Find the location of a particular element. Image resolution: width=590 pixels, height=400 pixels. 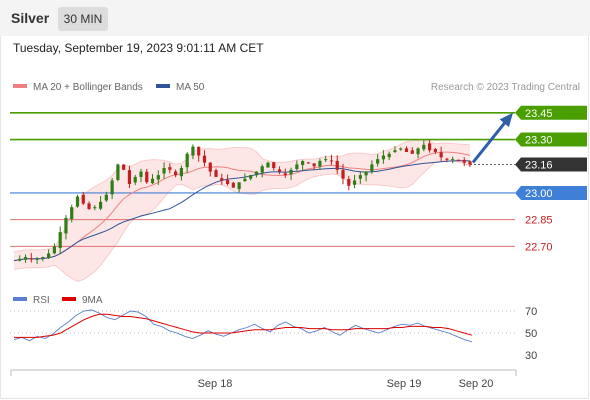

rsi-ma-legend-swatch is located at coordinates (69, 299).